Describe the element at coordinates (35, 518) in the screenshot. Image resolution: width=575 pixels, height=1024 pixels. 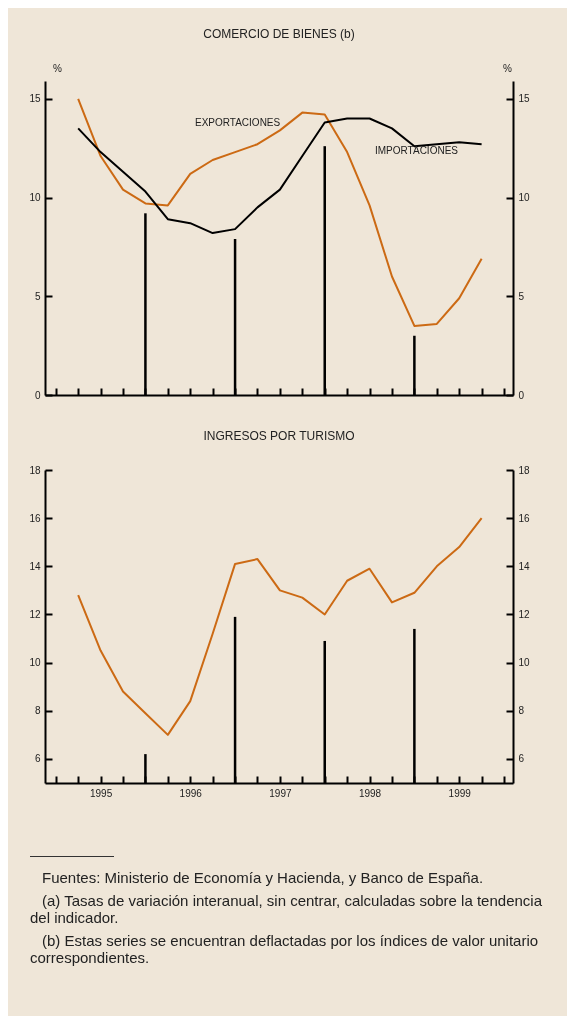
I see `y-tick-label: 16` at that location.